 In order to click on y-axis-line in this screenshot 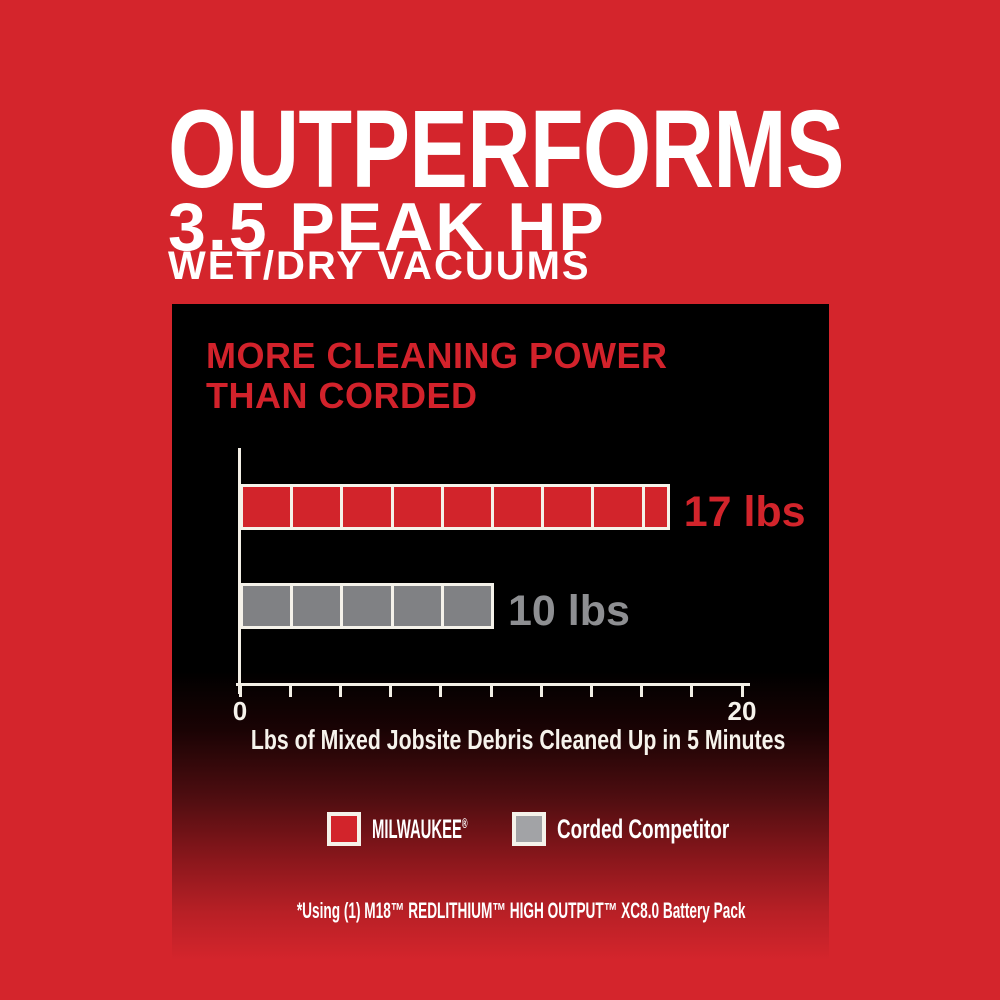, I will do `click(239, 571)`.